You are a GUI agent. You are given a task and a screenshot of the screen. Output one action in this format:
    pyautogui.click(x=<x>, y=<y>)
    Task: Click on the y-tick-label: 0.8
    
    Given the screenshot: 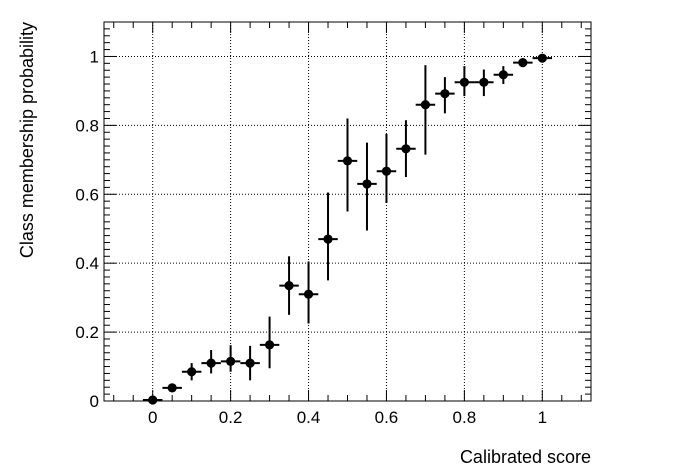 What is the action you would take?
    pyautogui.click(x=87, y=125)
    